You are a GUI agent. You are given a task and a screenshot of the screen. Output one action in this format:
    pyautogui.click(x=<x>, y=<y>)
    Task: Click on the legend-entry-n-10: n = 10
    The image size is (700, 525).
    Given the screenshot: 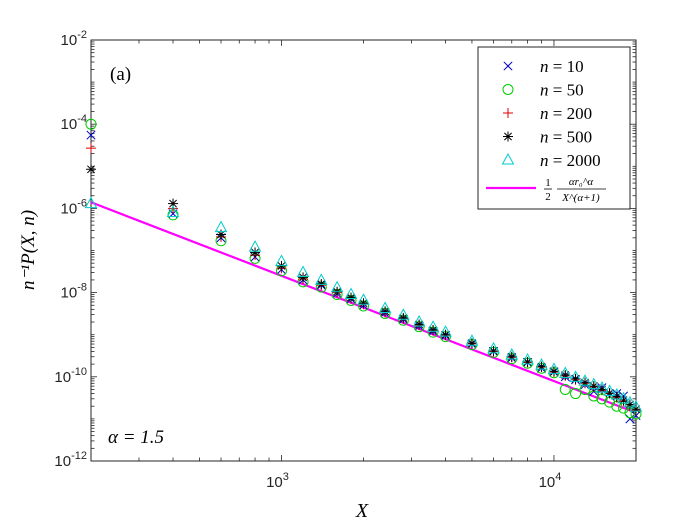 What is the action you would take?
    pyautogui.click(x=543, y=66)
    